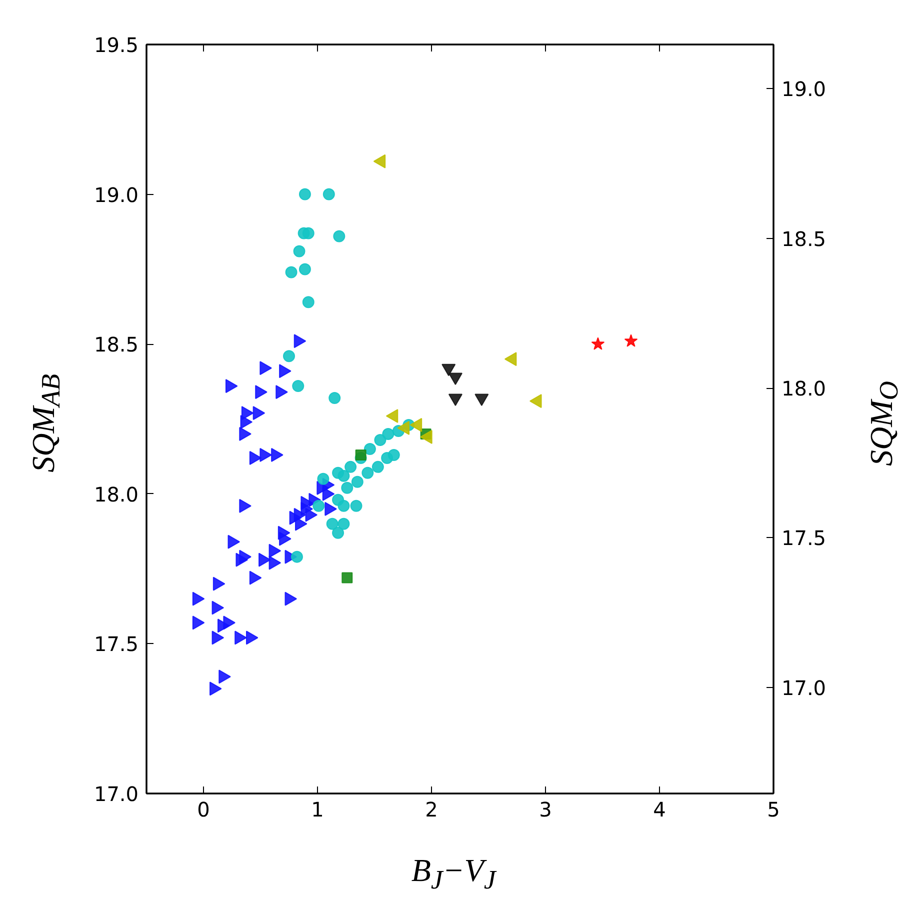  What do you see at coordinates (804, 538) in the screenshot?
I see `y2-tick-label: 17.5` at bounding box center [804, 538].